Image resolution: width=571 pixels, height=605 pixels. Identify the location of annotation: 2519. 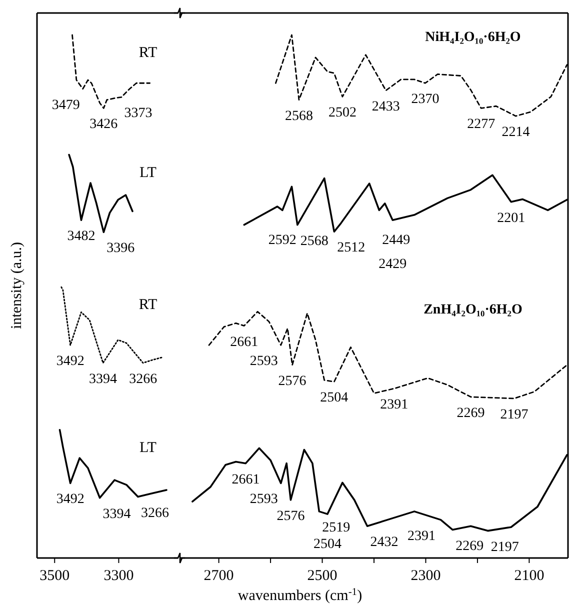
(336, 528).